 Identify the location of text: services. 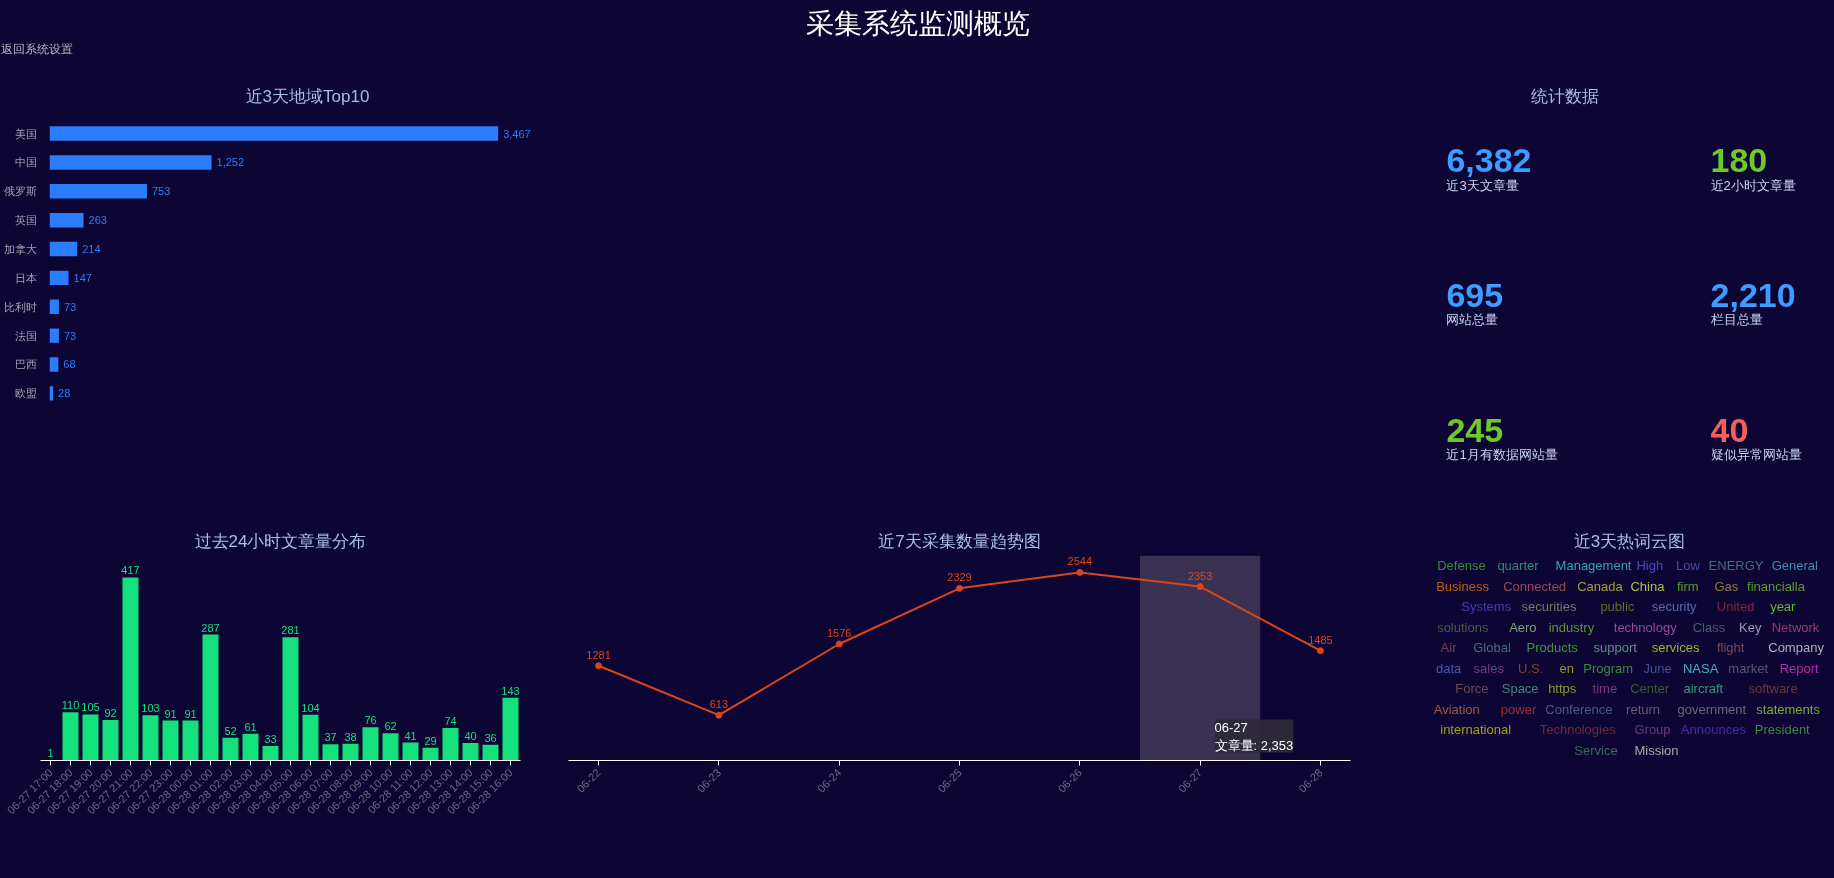
(1675, 648).